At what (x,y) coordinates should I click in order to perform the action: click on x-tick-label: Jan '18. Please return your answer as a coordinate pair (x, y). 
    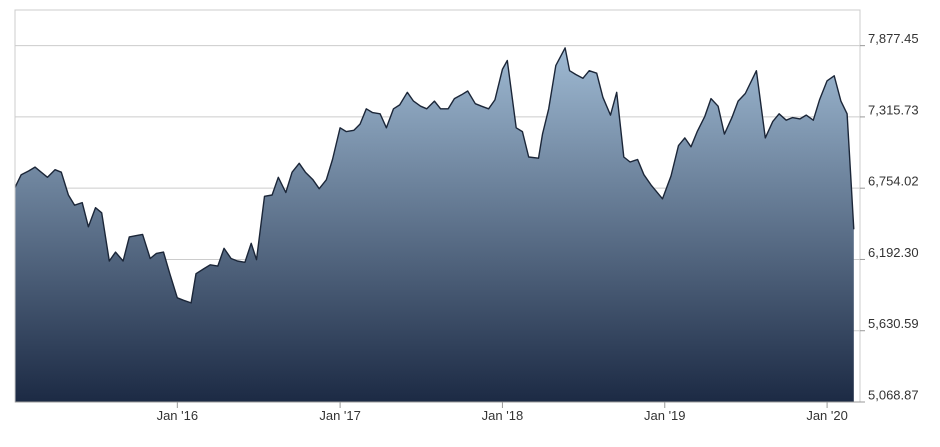
    Looking at the image, I should click on (503, 415).